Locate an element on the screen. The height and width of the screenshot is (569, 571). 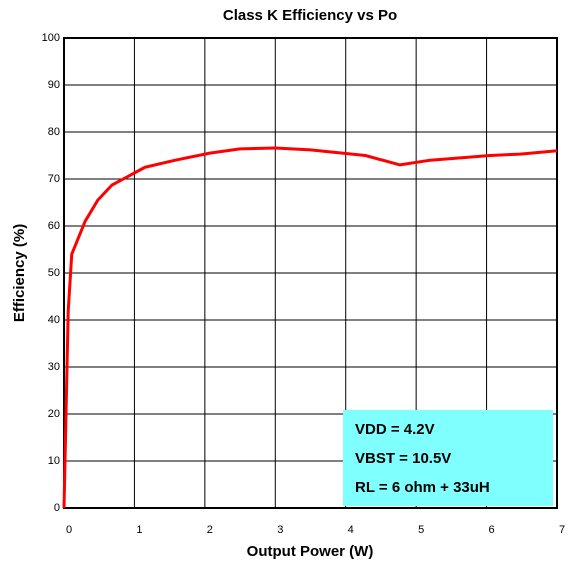
y-tick-label: 100 is located at coordinates (51, 38).